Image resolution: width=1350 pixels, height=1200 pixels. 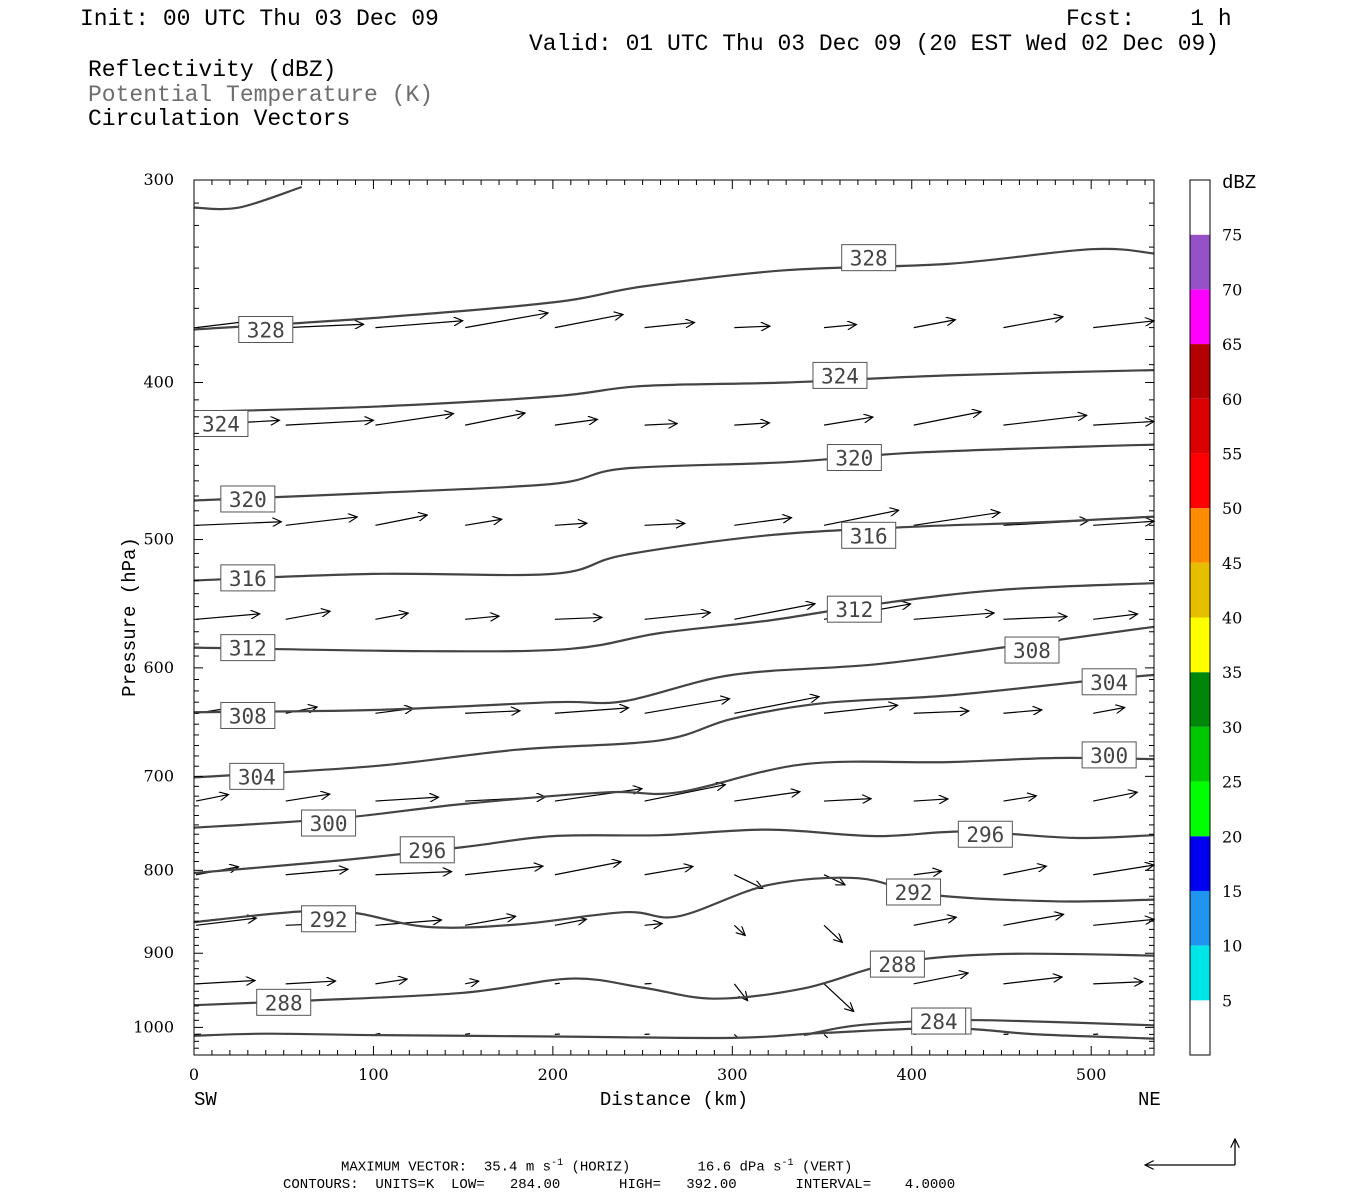 What do you see at coordinates (914, 892) in the screenshot?
I see `contour-label: 292` at bounding box center [914, 892].